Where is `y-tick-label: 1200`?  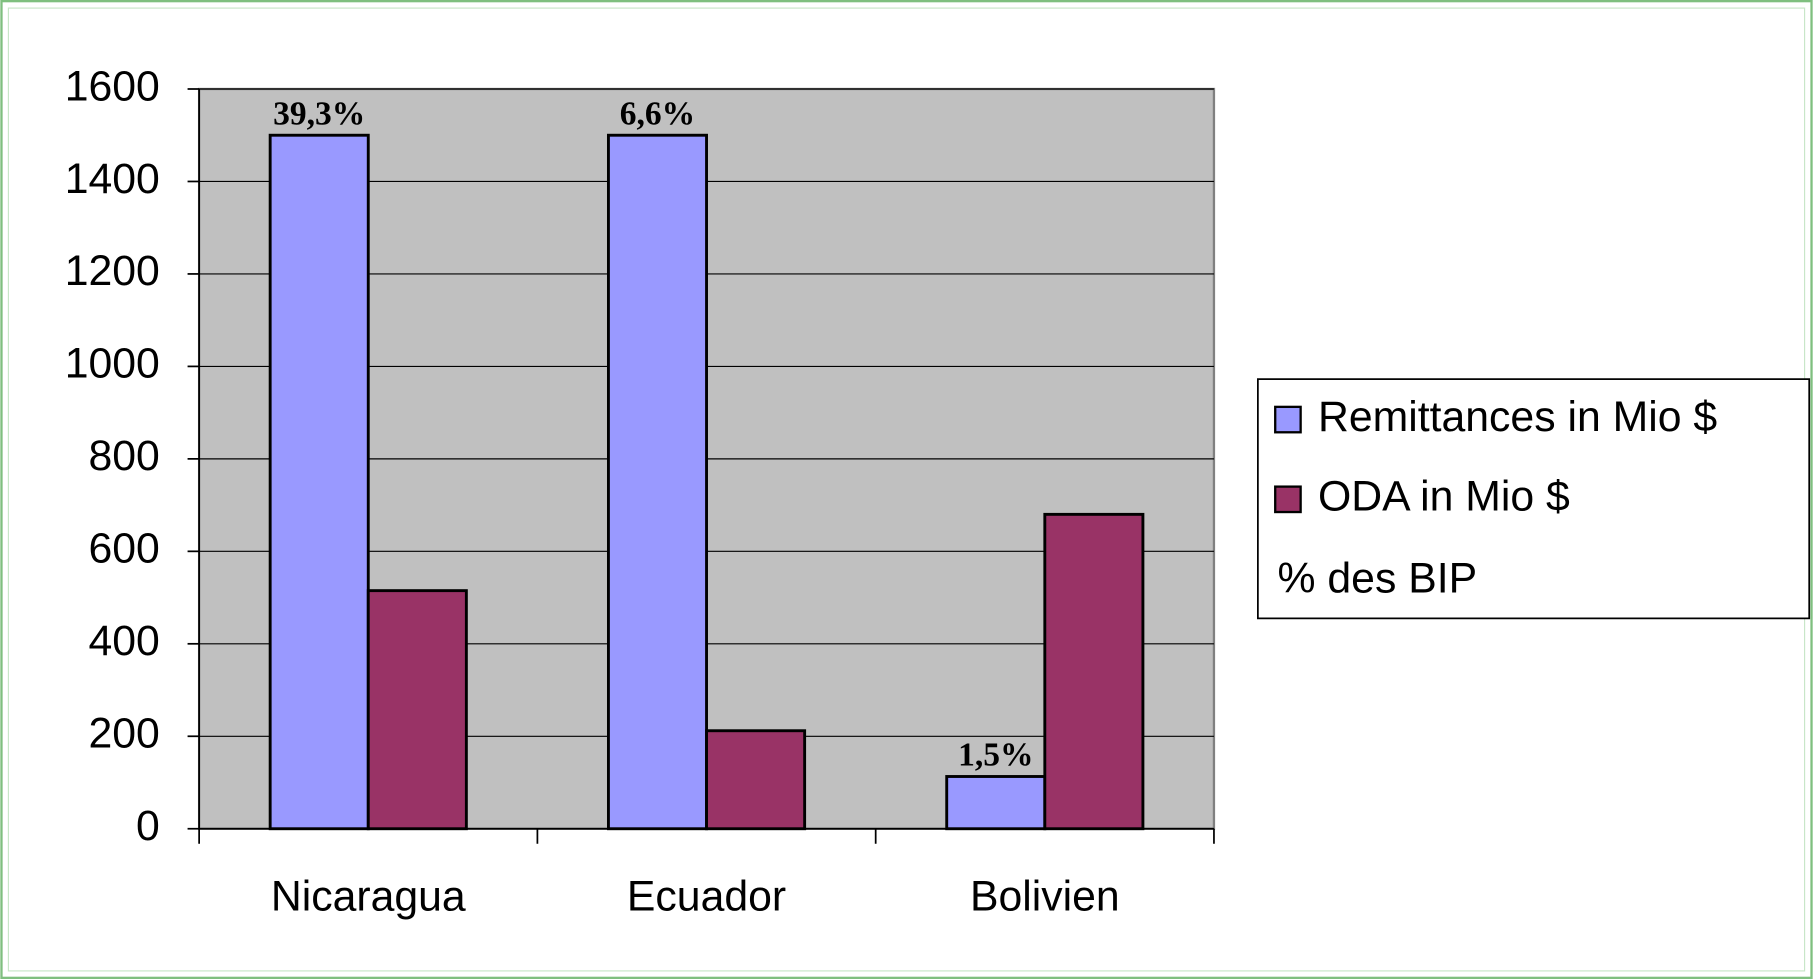
y-tick-label: 1200 is located at coordinates (112, 271).